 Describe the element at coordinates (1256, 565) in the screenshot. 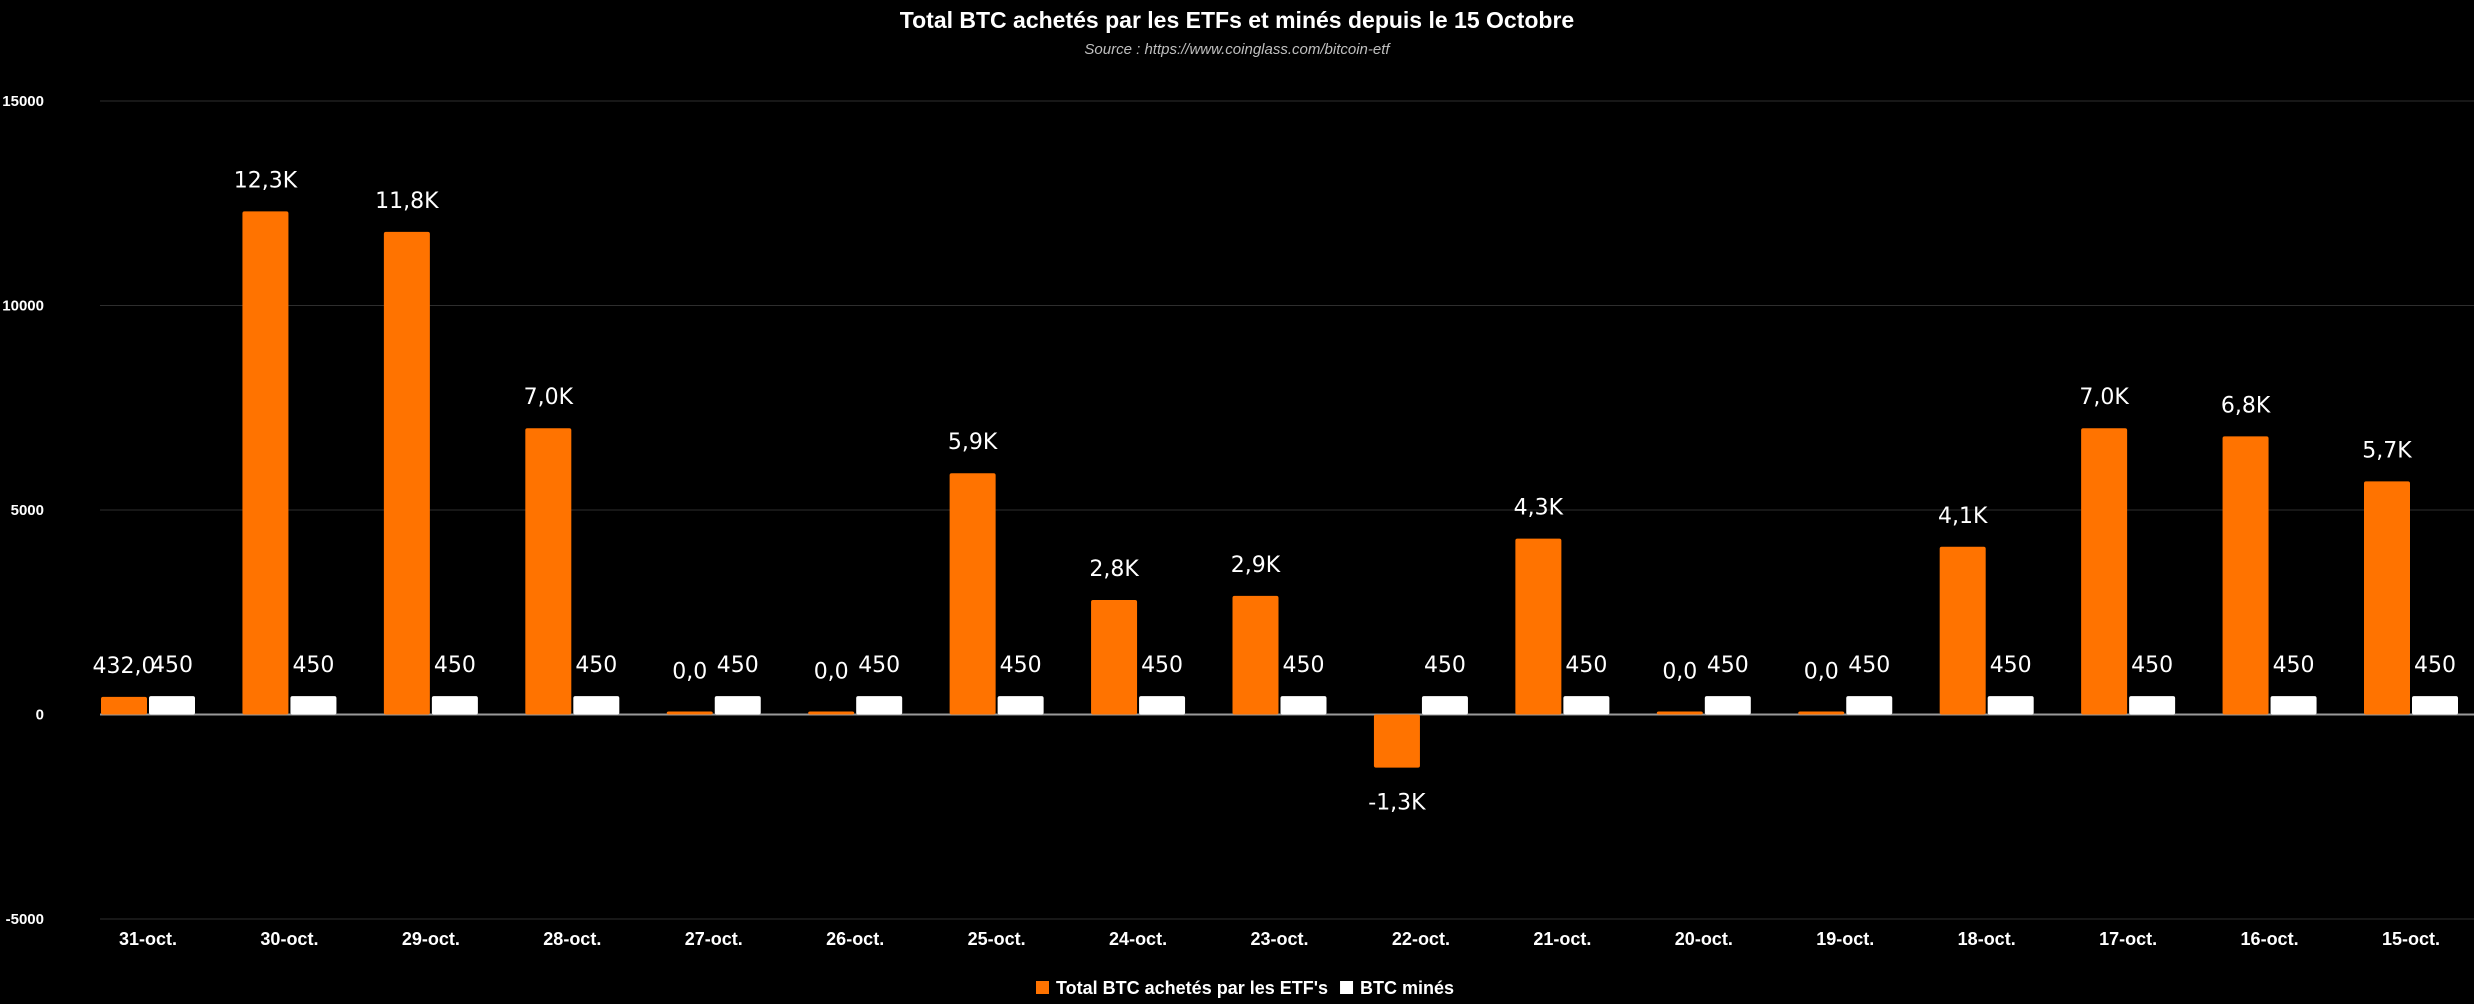

I see `etf-value-label: 2,9K` at that location.